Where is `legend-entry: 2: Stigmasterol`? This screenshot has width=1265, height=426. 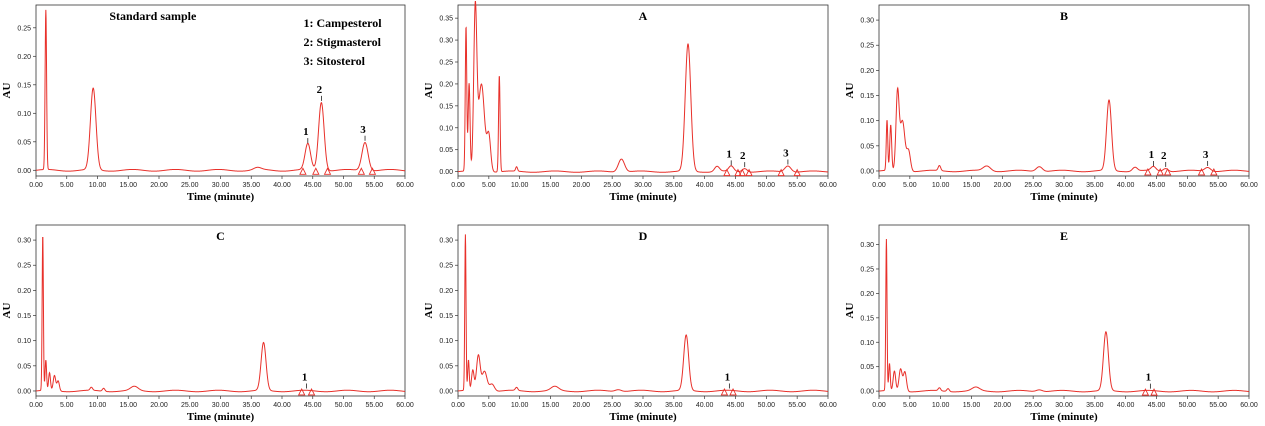 legend-entry: 2: Stigmasterol is located at coordinates (343, 42).